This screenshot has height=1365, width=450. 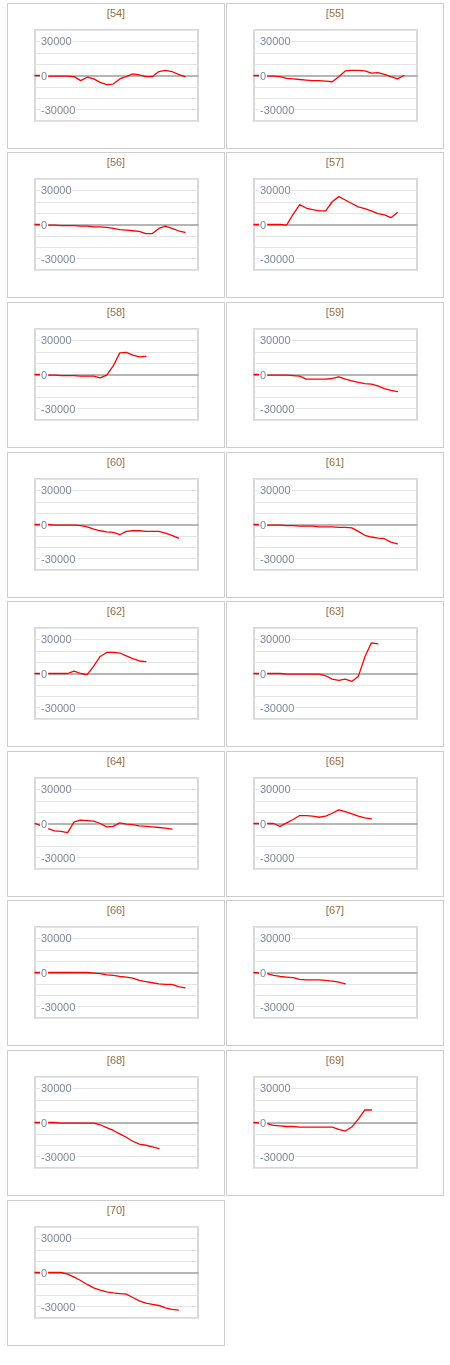 I want to click on chart-title: [62], so click(x=116, y=610).